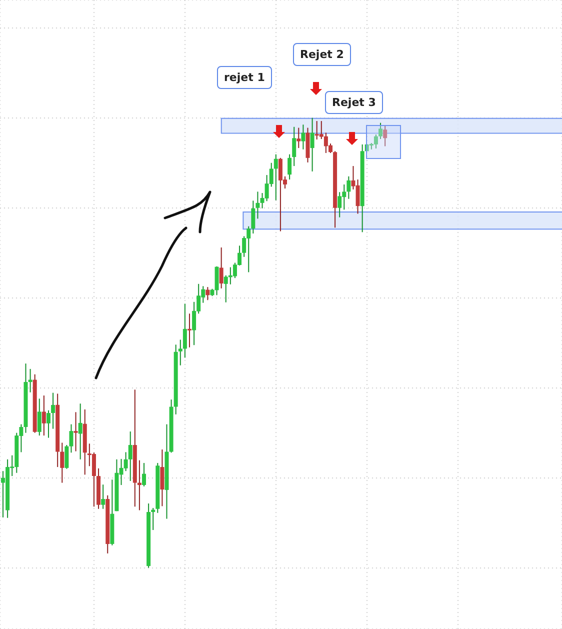 Image resolution: width=562 pixels, height=629 pixels. Describe the element at coordinates (322, 54) in the screenshot. I see `text: Rejet 2` at that location.